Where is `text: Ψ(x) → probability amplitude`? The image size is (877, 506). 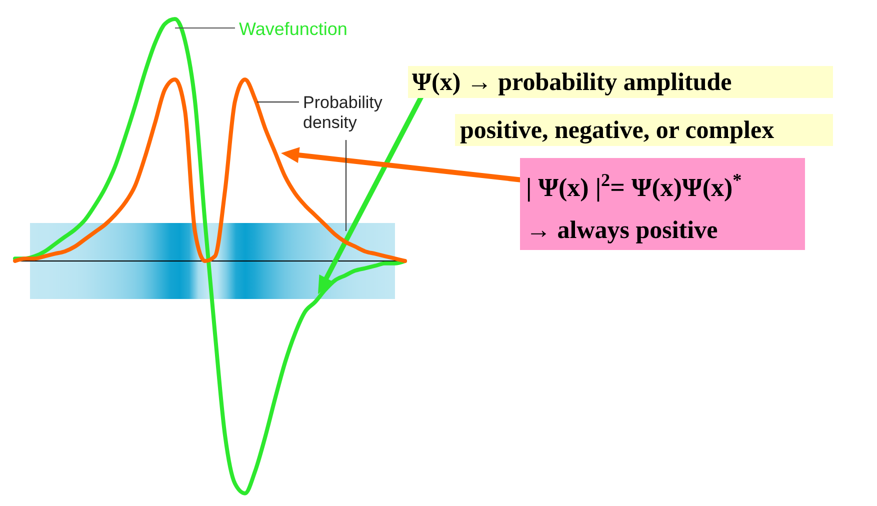
text: Ψ(x) → probability amplitude is located at coordinates (572, 82).